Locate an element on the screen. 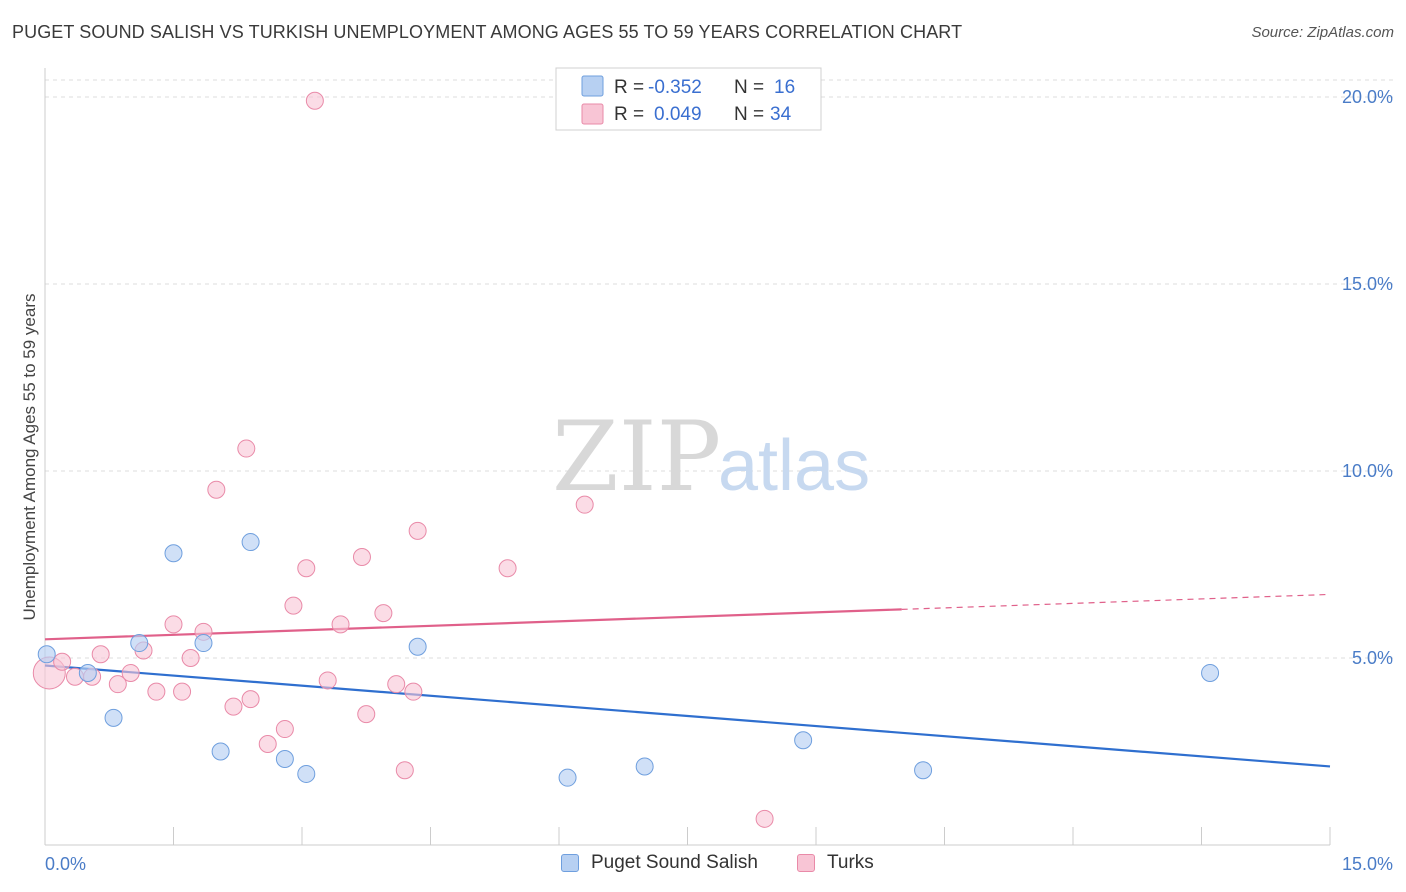  bottom-legend-item-turks: Turks is located at coordinates (835, 863).